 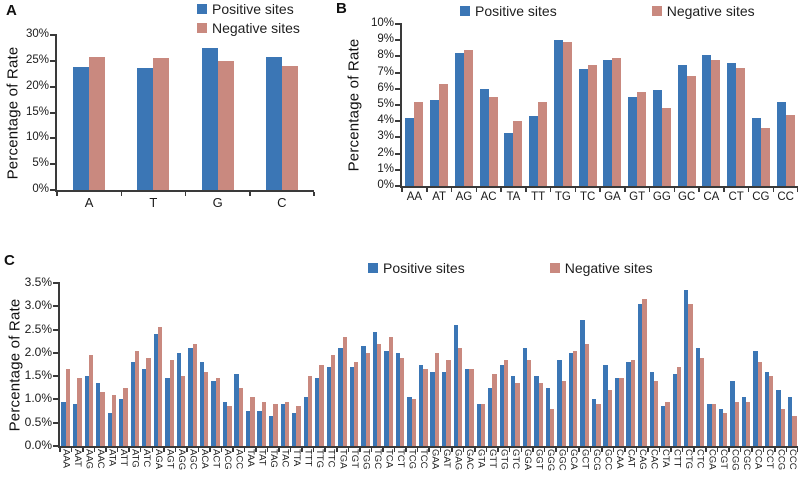 What do you see at coordinates (643, 459) in the screenshot?
I see `x-category-label-text: CAG` at bounding box center [643, 459].